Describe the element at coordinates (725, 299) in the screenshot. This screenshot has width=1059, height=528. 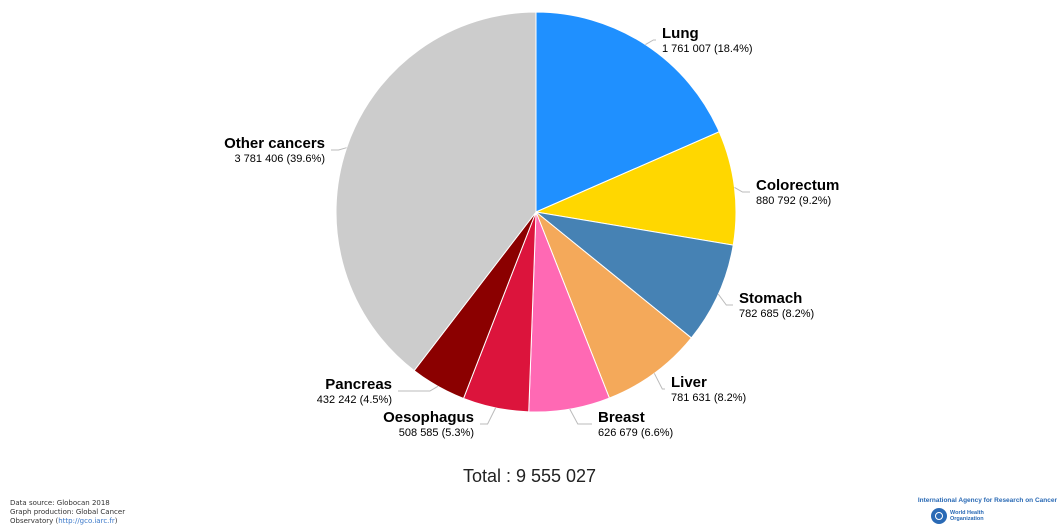
I see `leader-line-stomach` at that location.